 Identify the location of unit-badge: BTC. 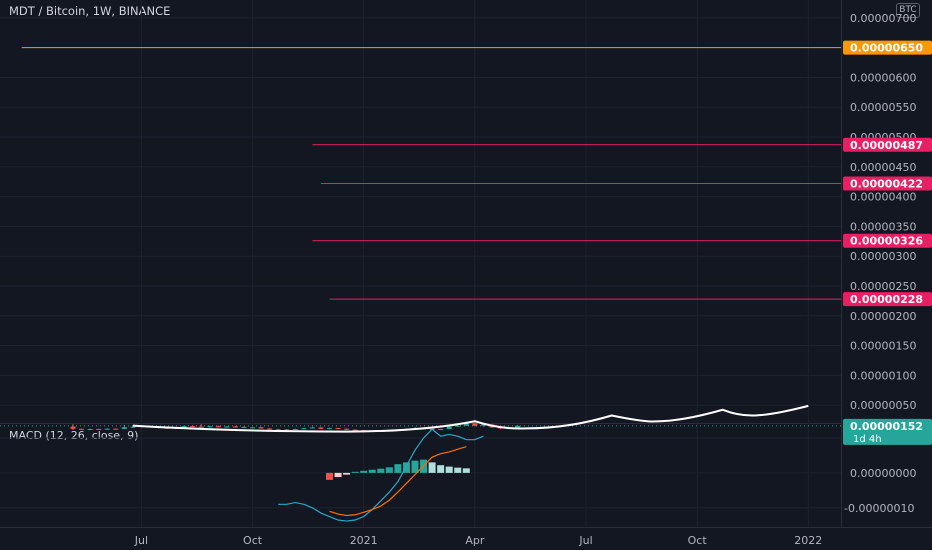
(908, 10).